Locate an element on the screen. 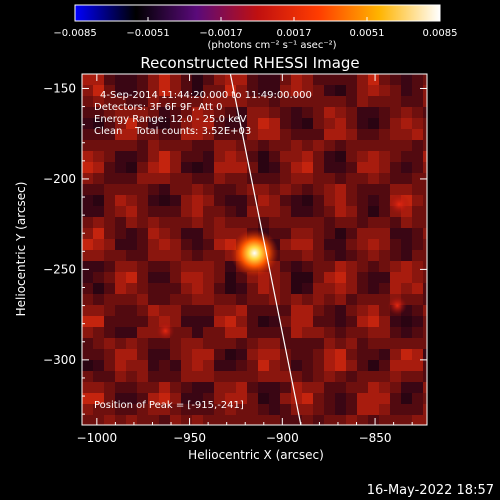 This screenshot has width=500, height=500. x-axis-label: Heliocentric X (arcsec) is located at coordinates (256, 455).